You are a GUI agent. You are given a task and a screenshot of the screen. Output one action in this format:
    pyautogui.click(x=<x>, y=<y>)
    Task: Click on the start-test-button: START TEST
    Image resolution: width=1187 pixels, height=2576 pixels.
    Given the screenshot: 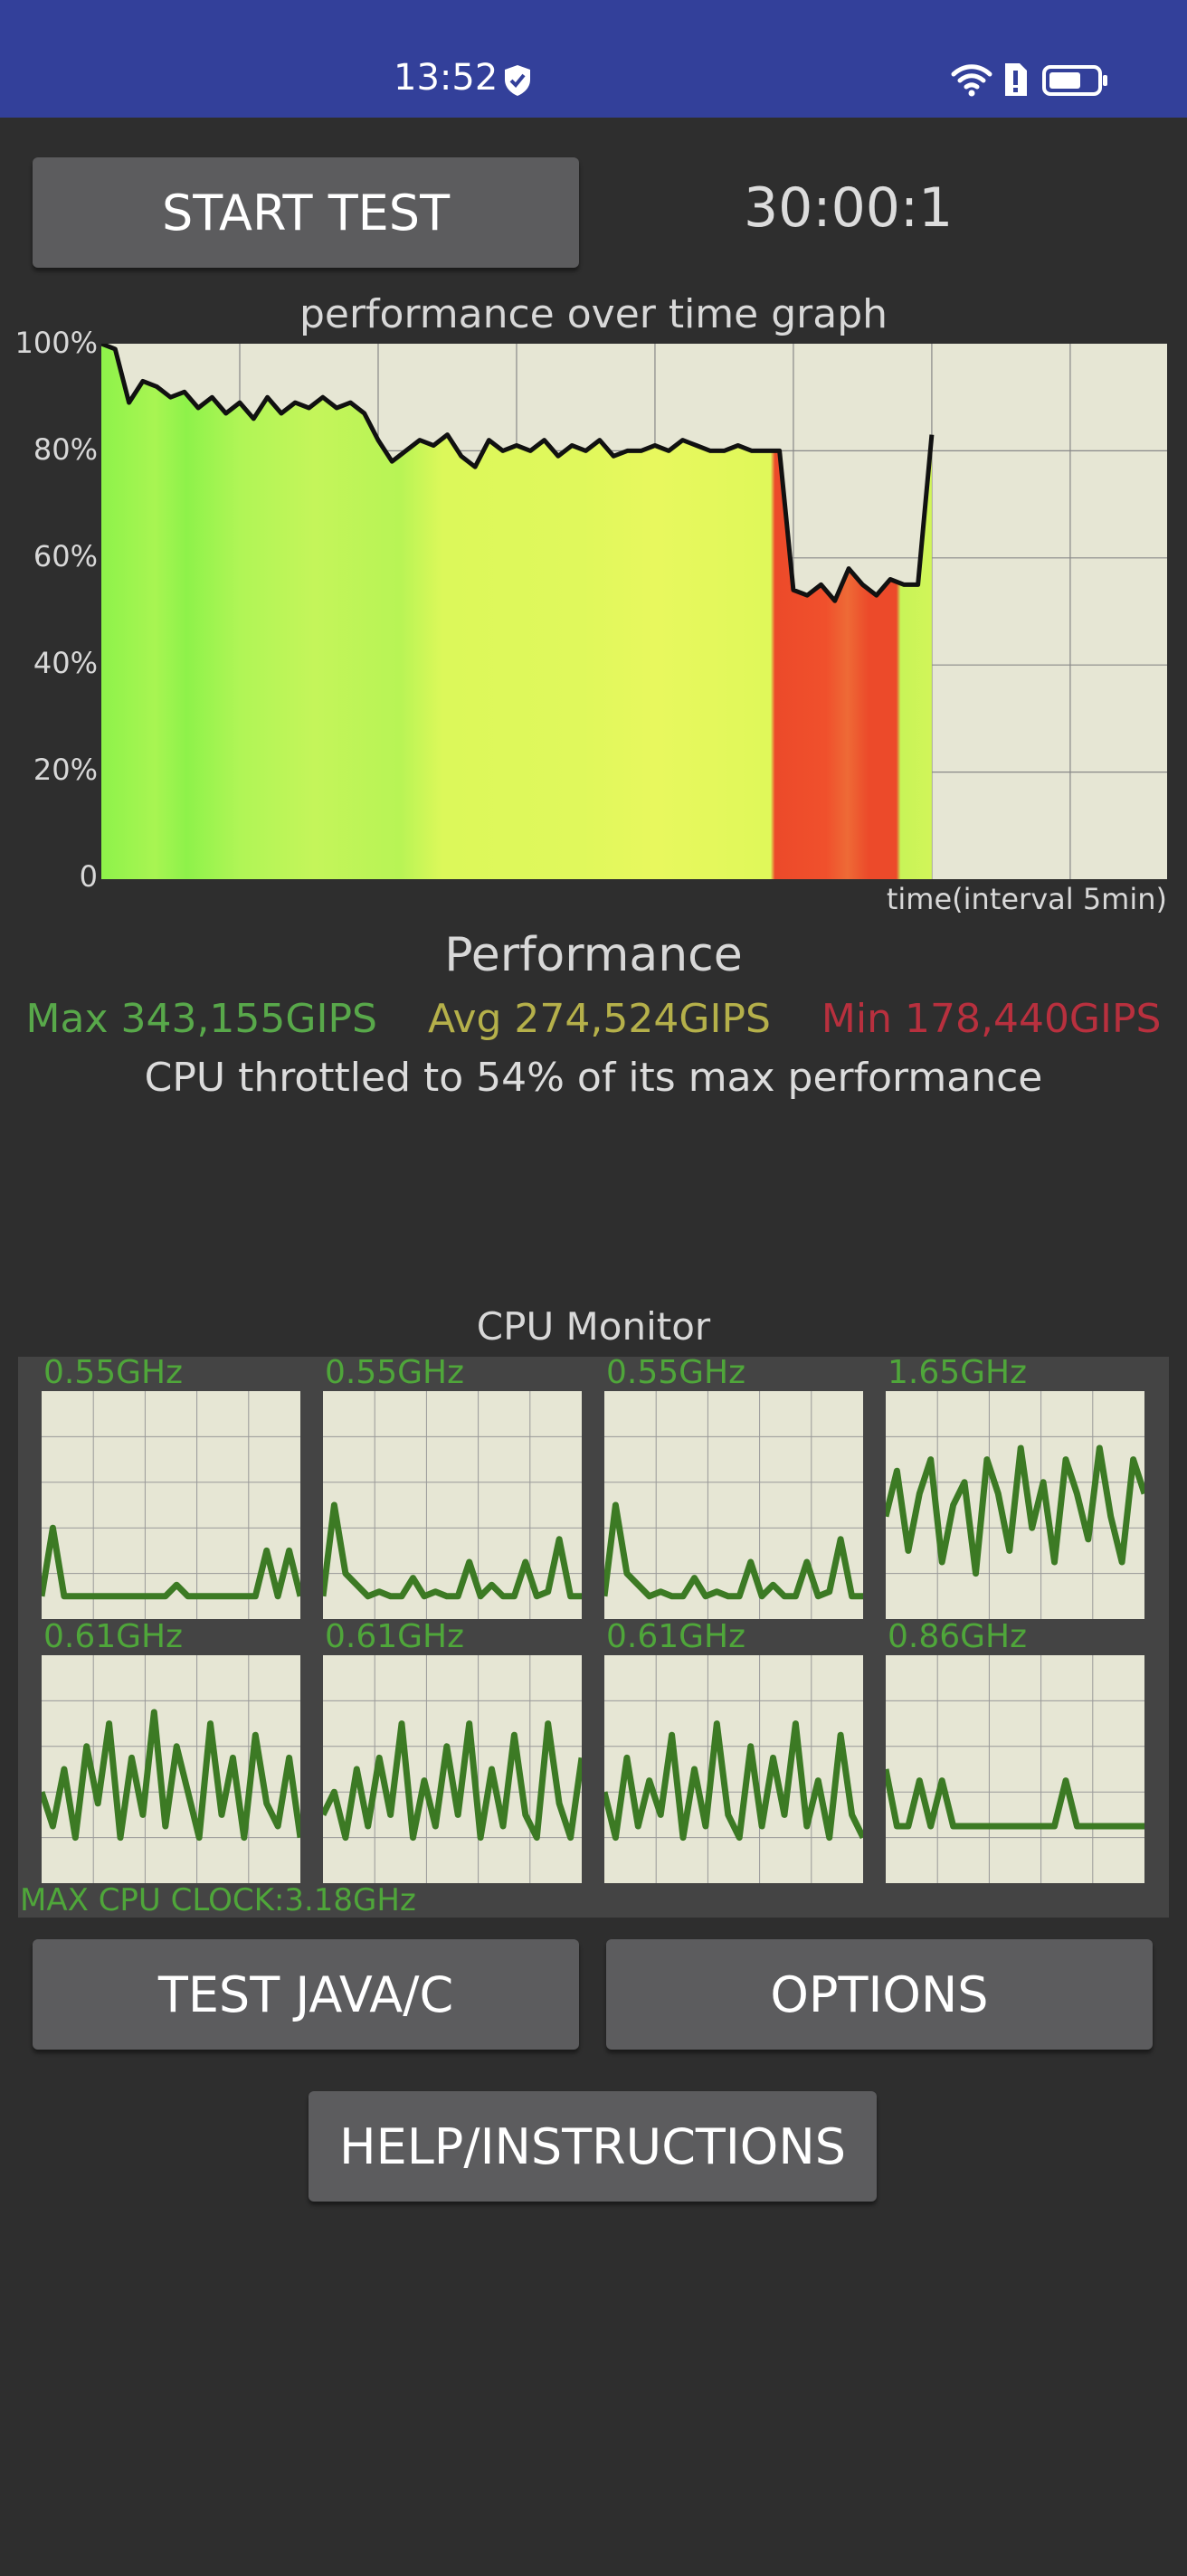 What is the action you would take?
    pyautogui.click(x=306, y=212)
    